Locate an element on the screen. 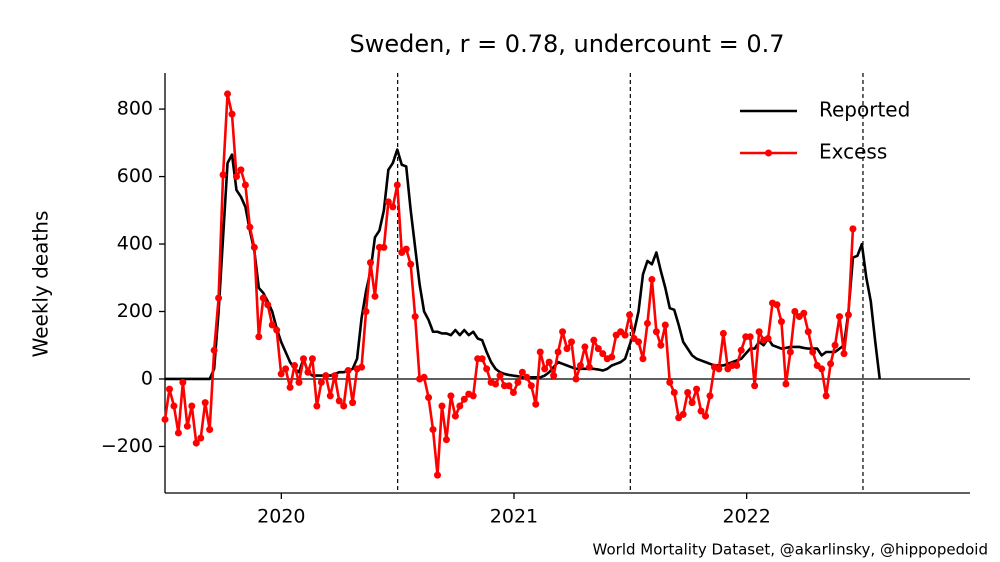  x-tick-label: 2020 is located at coordinates (281, 517).